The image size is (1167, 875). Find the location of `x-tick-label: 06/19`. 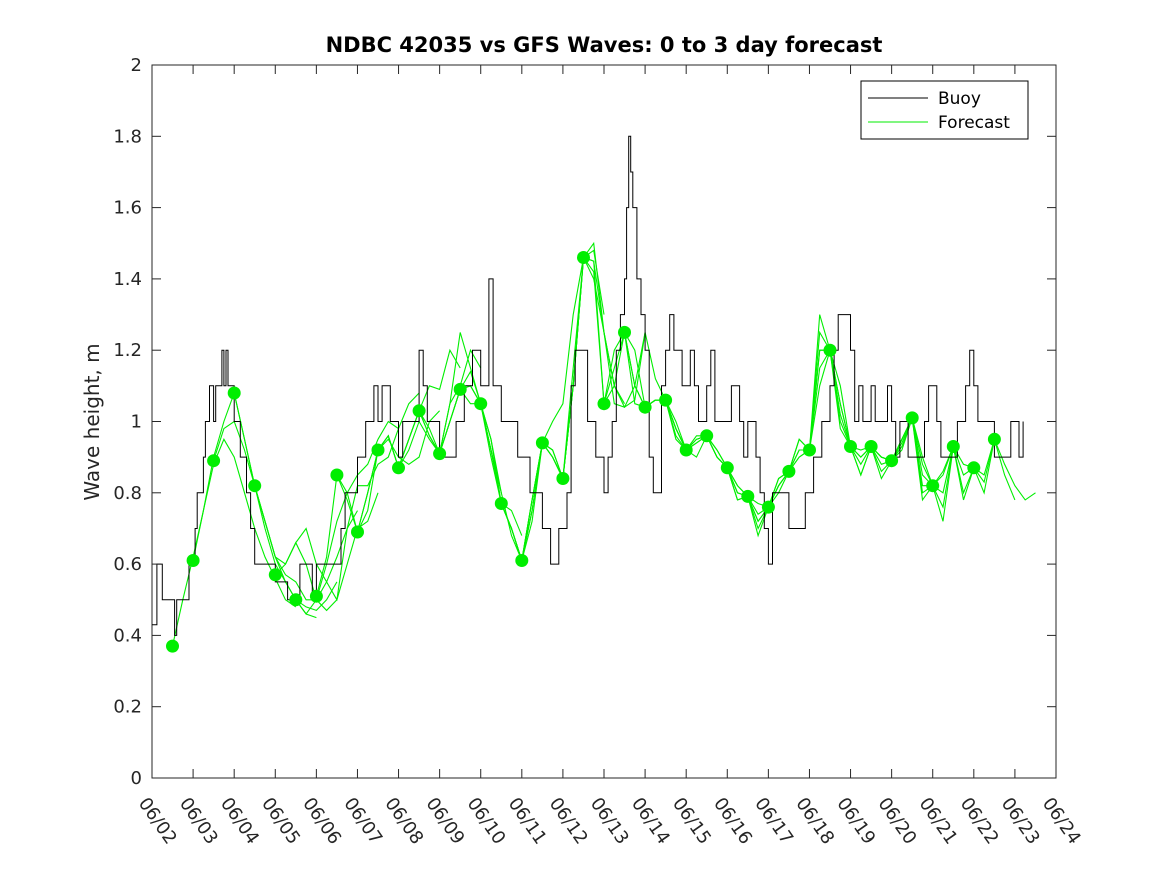

x-tick-label: 06/19 is located at coordinates (855, 821).